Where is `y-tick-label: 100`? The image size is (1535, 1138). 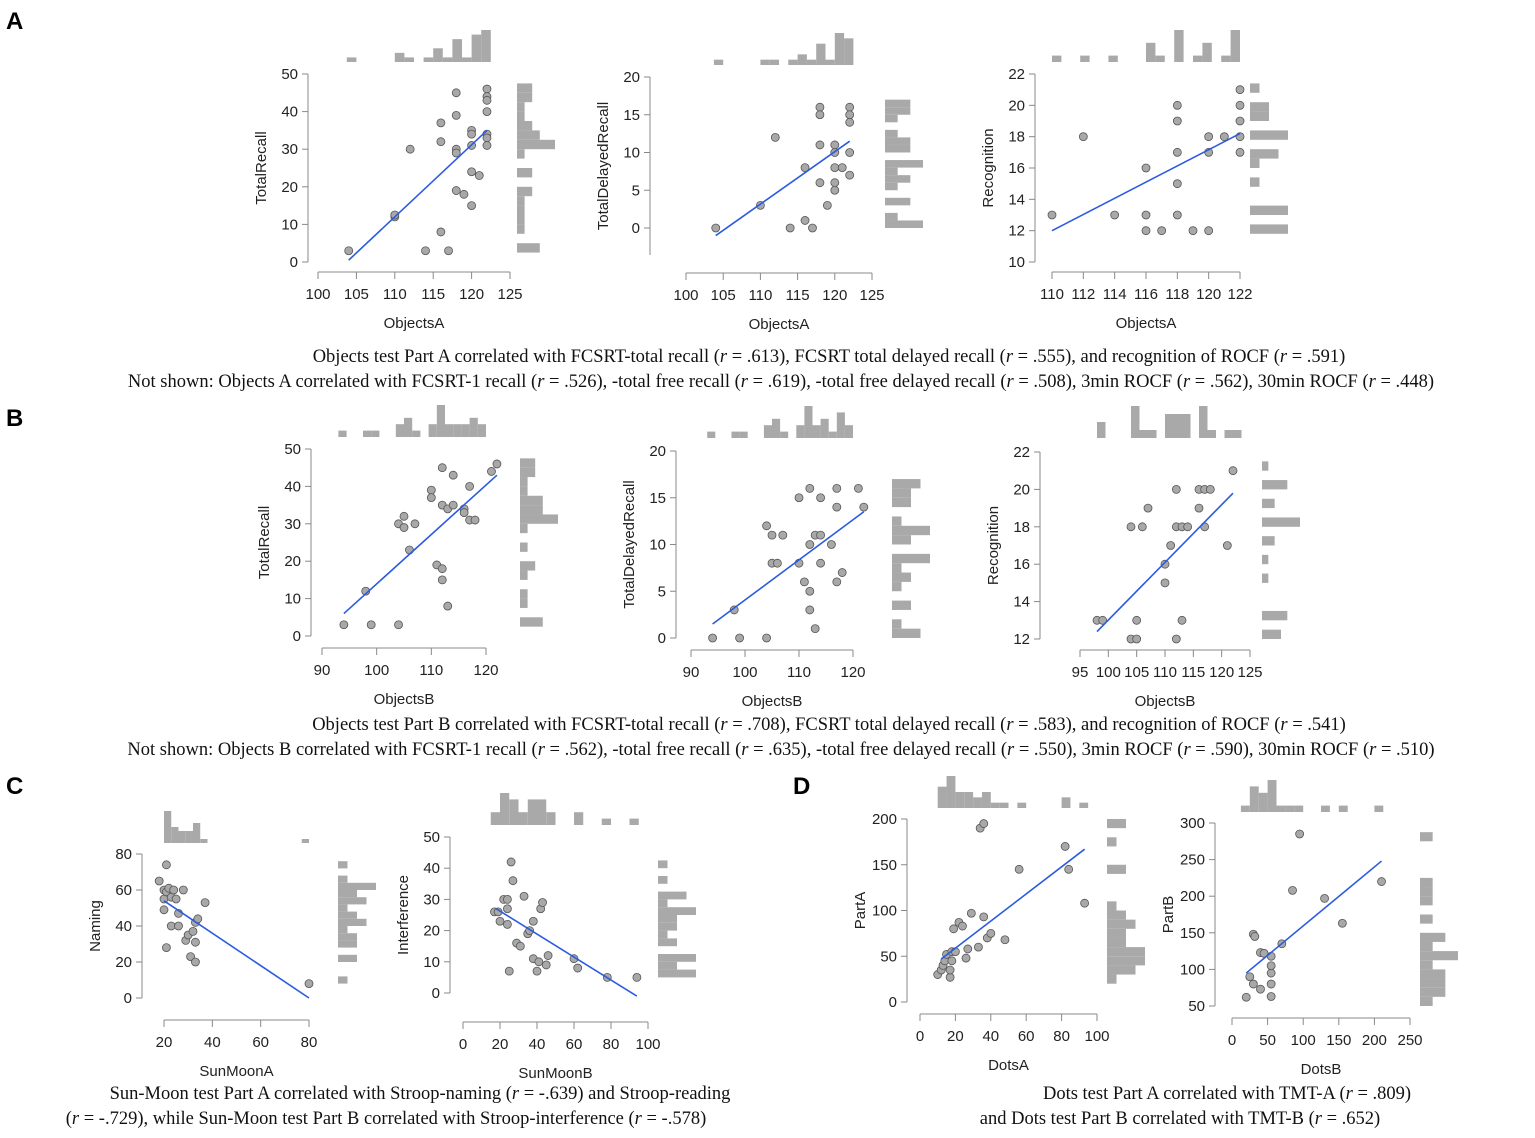
y-tick-label: 100 is located at coordinates (1192, 969).